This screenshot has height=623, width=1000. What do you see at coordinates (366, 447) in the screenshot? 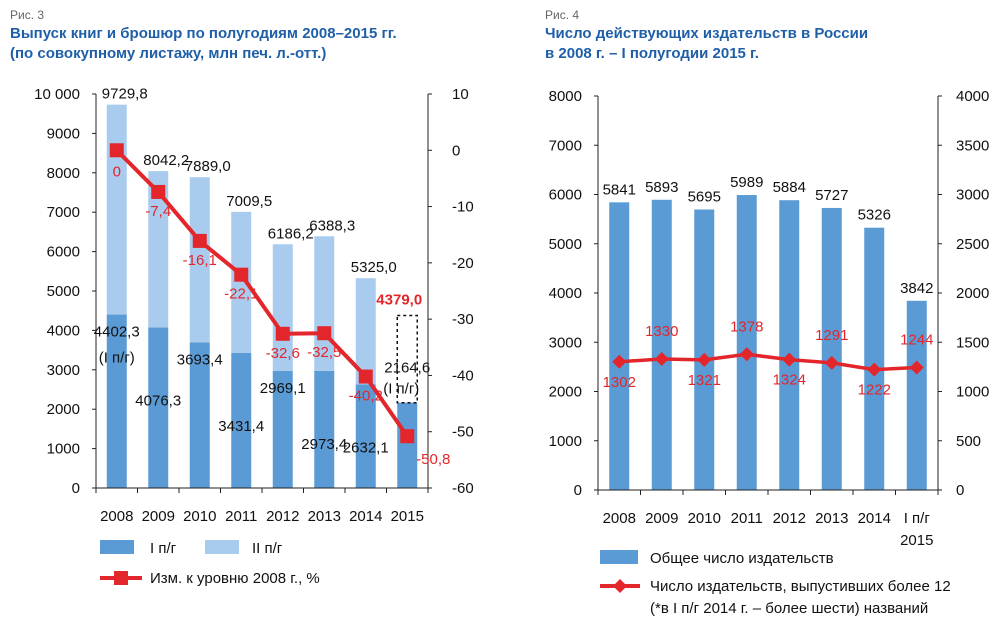
I see `data-label-first-half: 2632,1` at bounding box center [366, 447].